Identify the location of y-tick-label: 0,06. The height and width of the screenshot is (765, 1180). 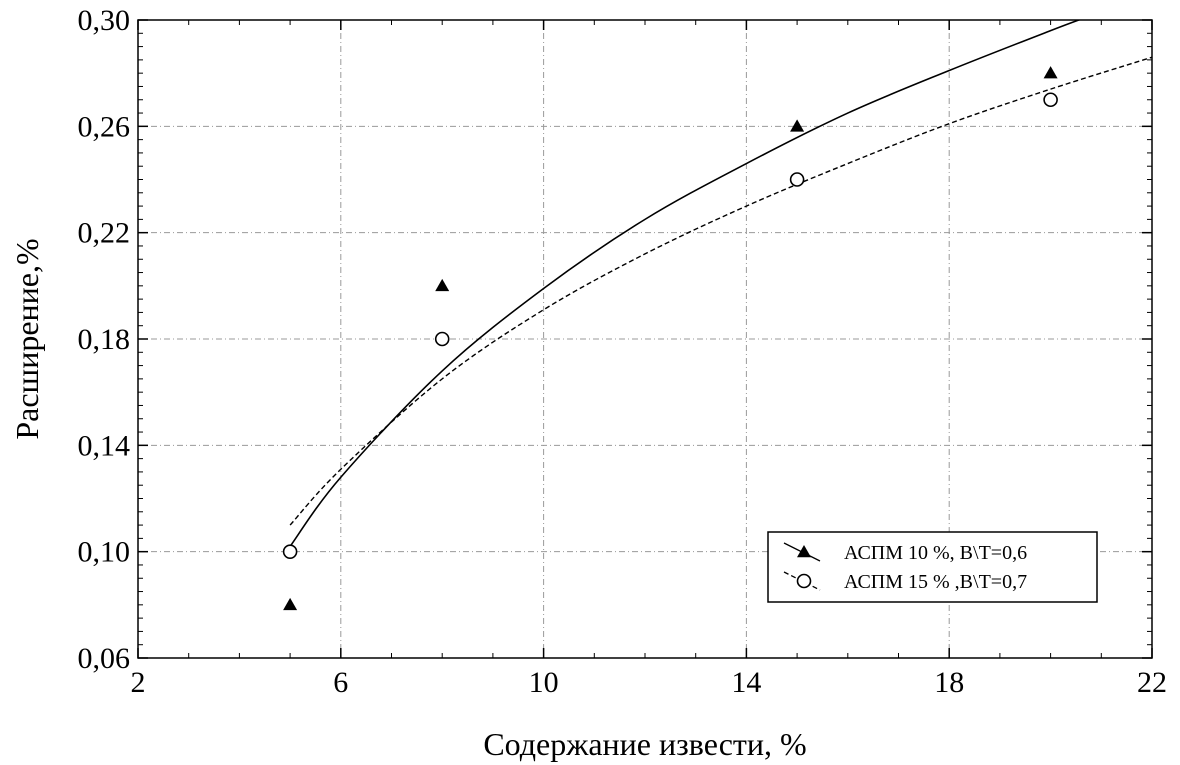
(104, 658).